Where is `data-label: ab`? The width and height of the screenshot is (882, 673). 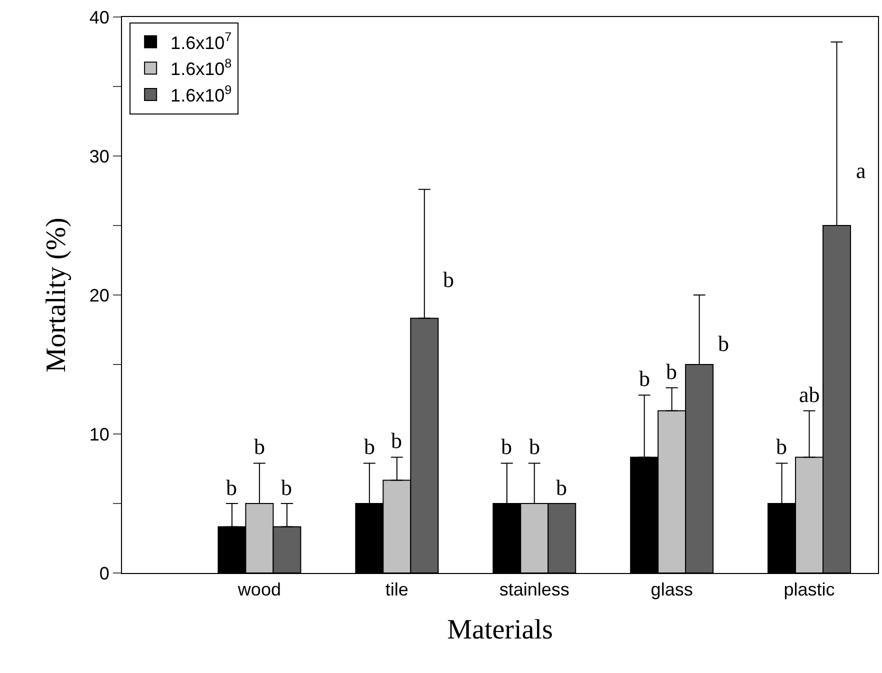 data-label: ab is located at coordinates (809, 394).